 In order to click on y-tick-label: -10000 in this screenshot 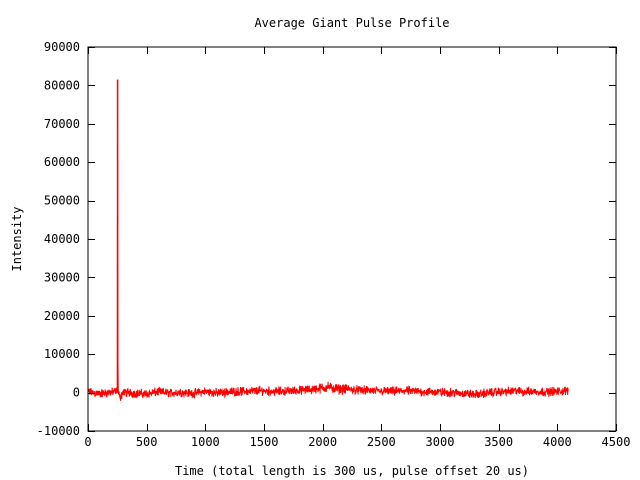, I will do `click(58, 431)`.